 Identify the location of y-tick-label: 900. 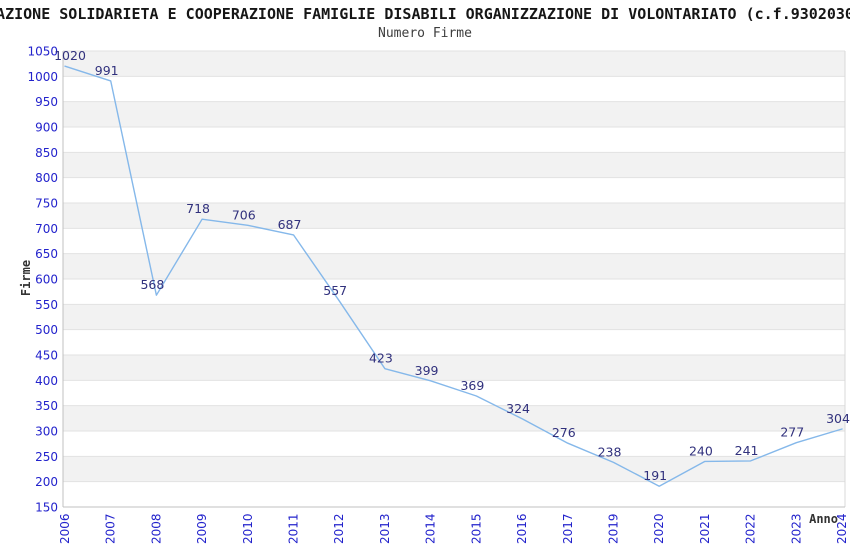
(46, 128).